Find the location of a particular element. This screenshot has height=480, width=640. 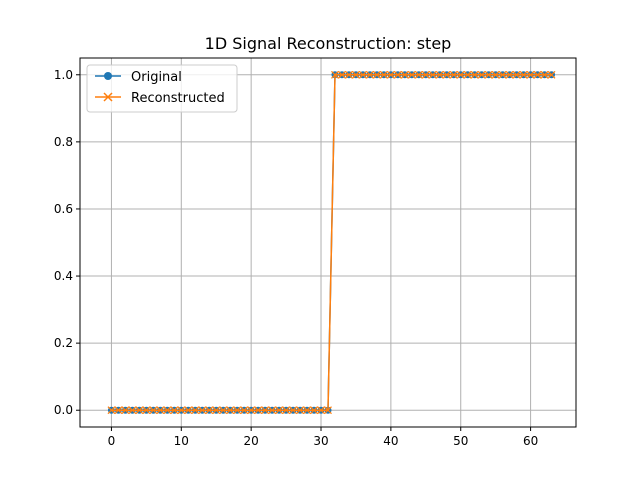

legend-label-reconstructed: Reconstructed is located at coordinates (178, 98).